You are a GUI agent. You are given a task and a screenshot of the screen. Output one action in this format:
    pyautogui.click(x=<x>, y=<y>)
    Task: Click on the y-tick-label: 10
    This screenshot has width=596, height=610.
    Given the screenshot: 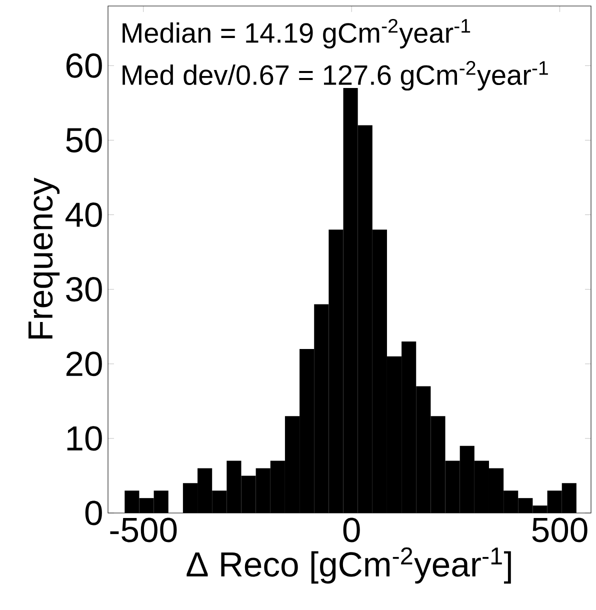 What is the action you would take?
    pyautogui.click(x=84, y=438)
    